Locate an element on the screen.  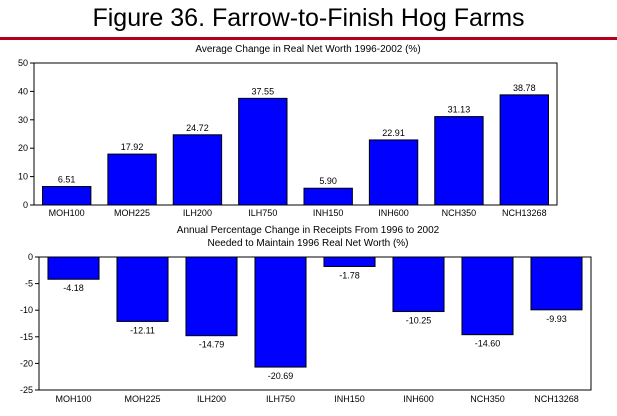
chart-2-data-label: -1.78 is located at coordinates (349, 275).